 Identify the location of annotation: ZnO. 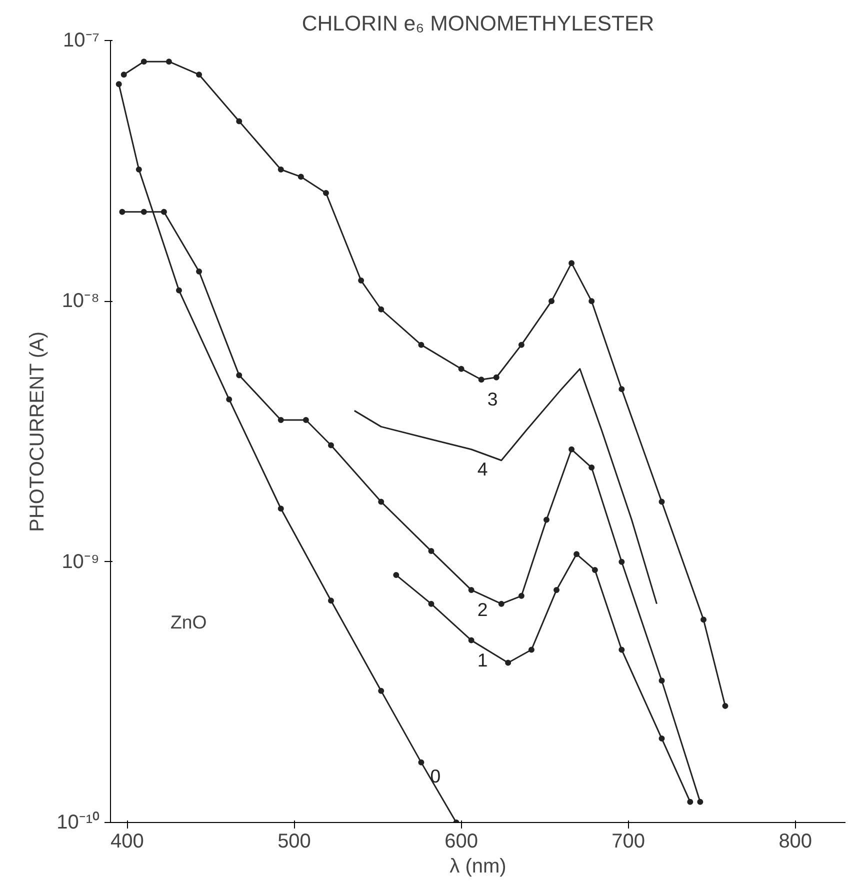
(188, 622).